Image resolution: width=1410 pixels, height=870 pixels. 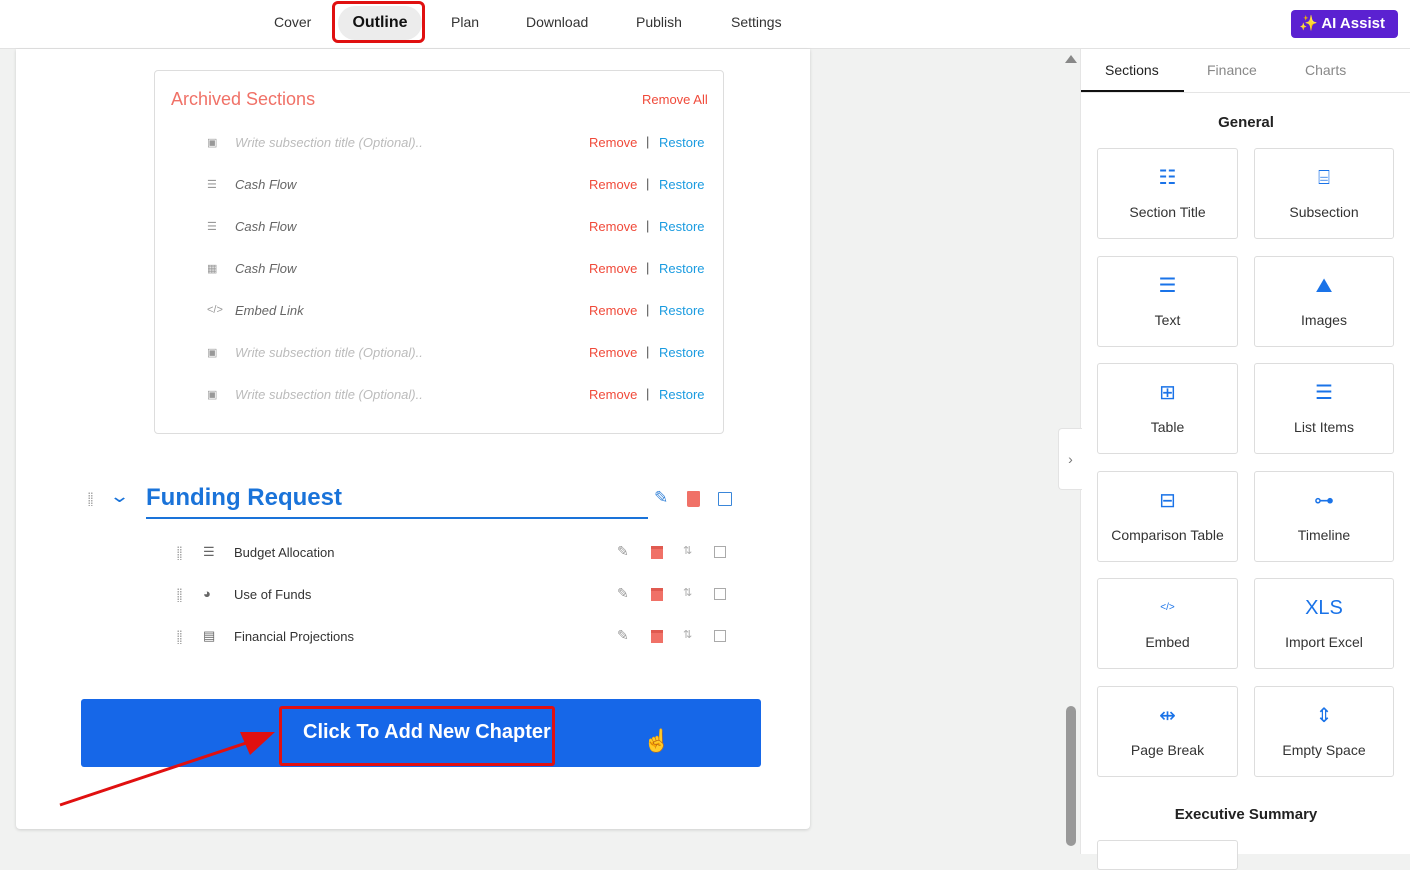 What do you see at coordinates (1167, 193) in the screenshot?
I see `tile-section-title: ☷ Section Title` at bounding box center [1167, 193].